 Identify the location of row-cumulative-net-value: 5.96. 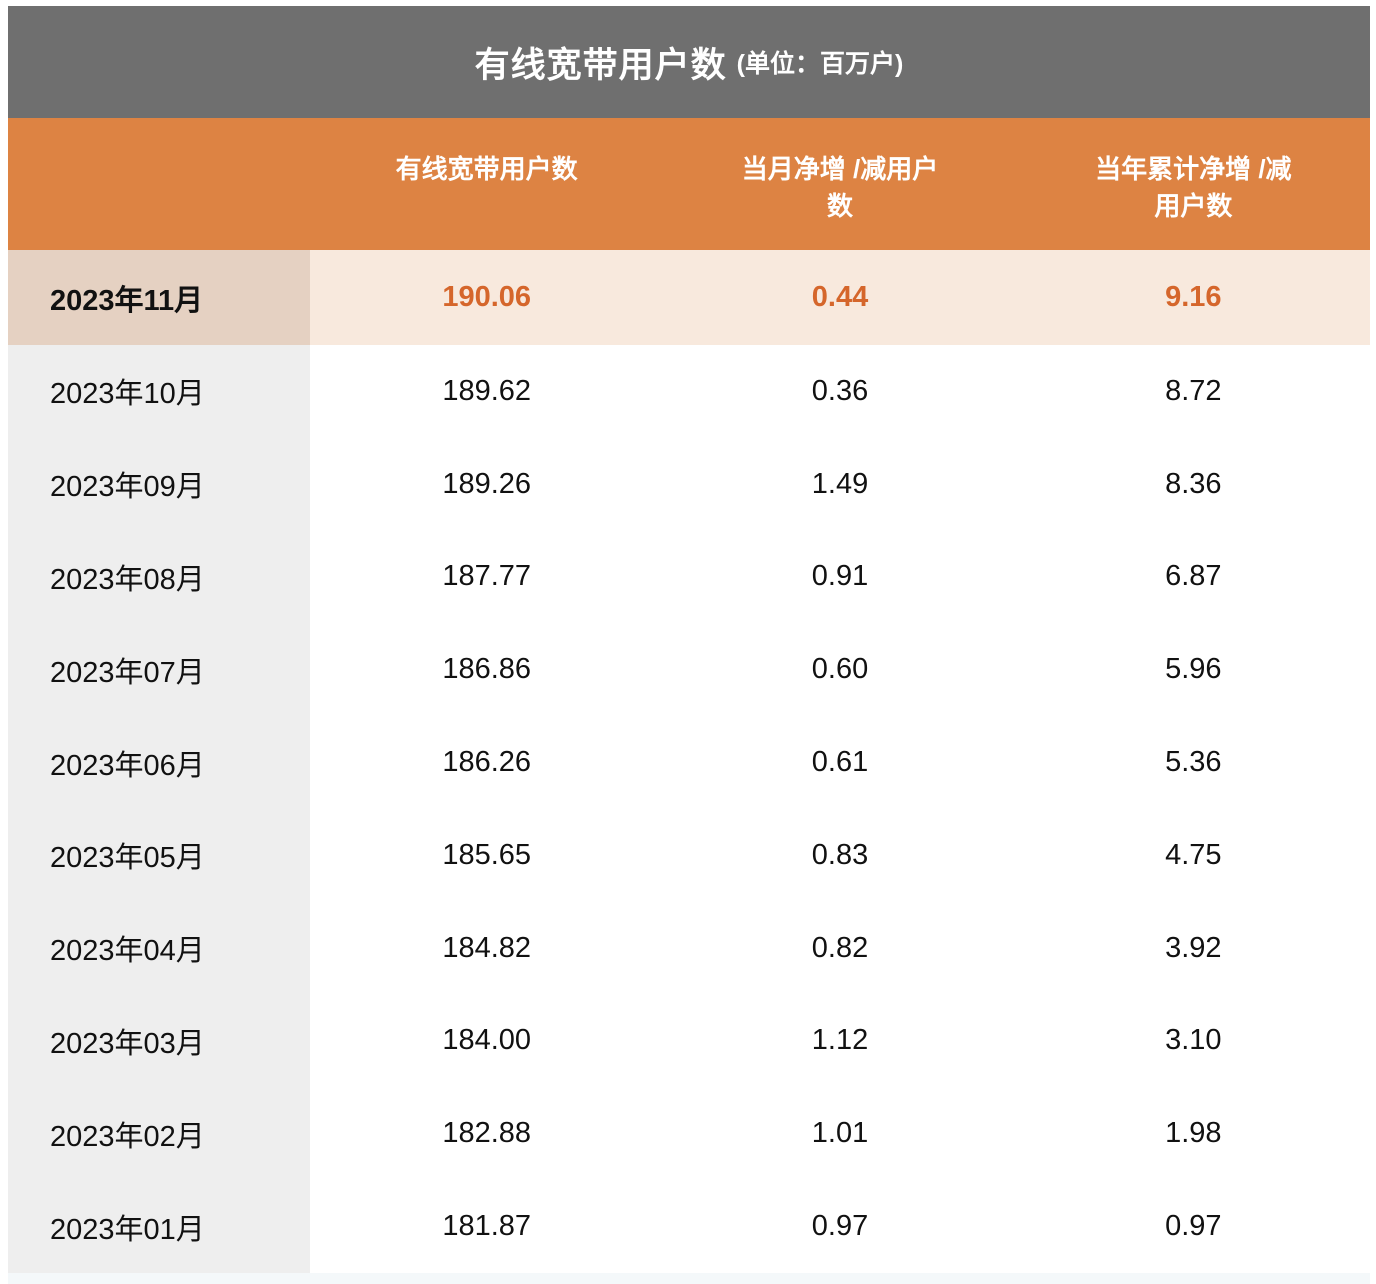
(1193, 670).